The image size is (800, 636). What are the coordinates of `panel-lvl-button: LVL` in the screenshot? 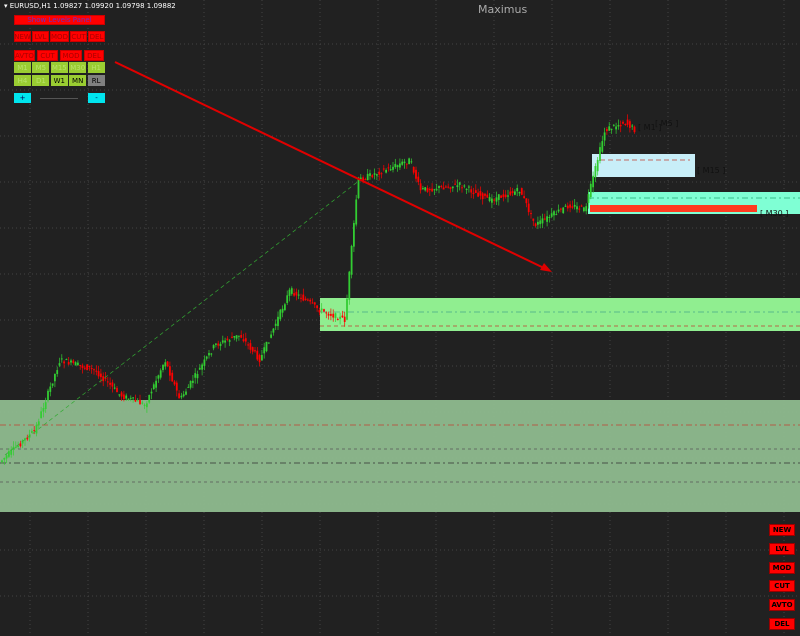 It's located at (40, 36).